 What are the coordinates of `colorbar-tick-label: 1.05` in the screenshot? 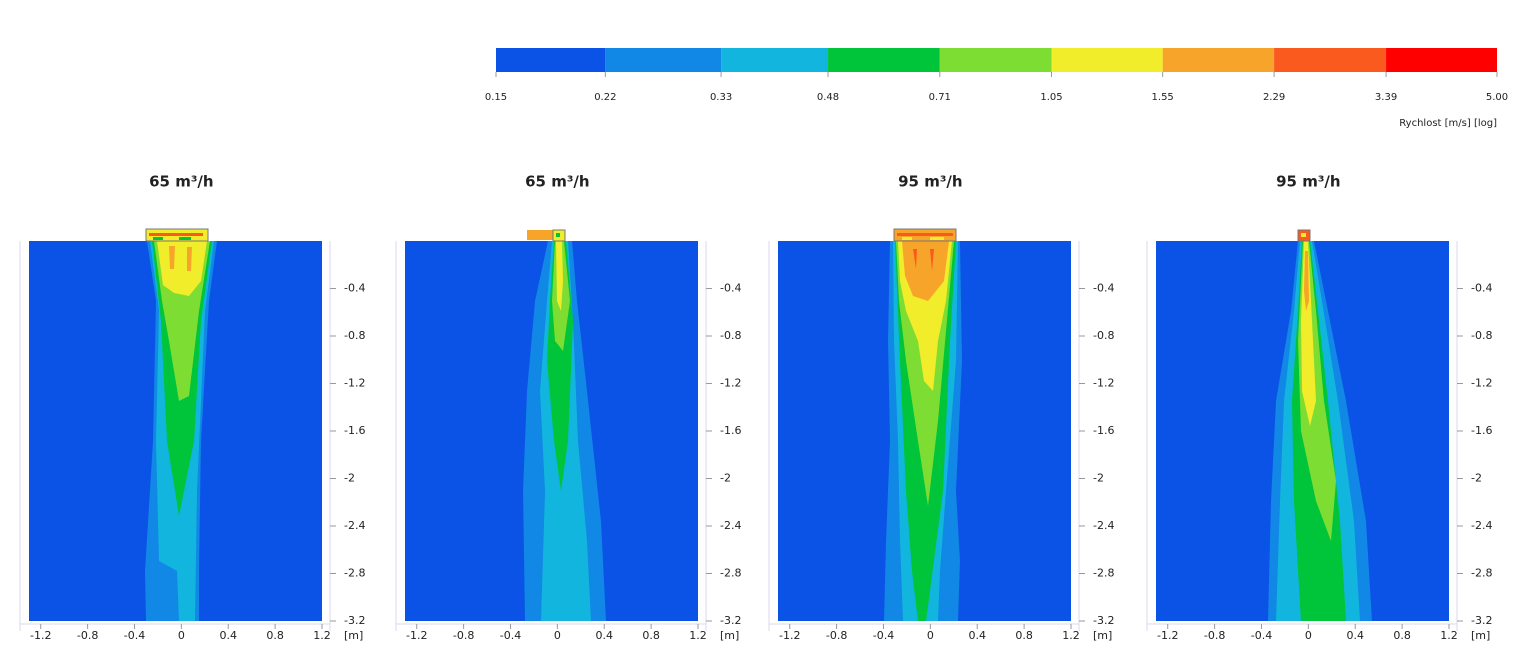 It's located at (1051, 97).